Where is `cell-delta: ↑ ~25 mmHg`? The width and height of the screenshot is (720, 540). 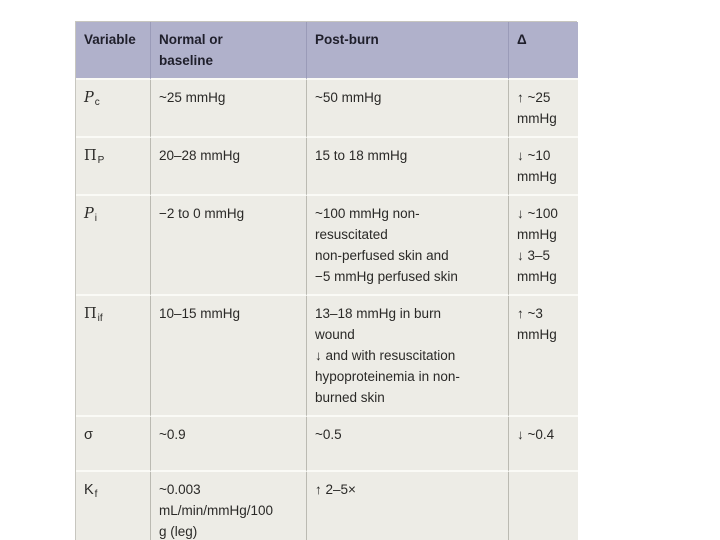 cell-delta: ↑ ~25 mmHg is located at coordinates (543, 109).